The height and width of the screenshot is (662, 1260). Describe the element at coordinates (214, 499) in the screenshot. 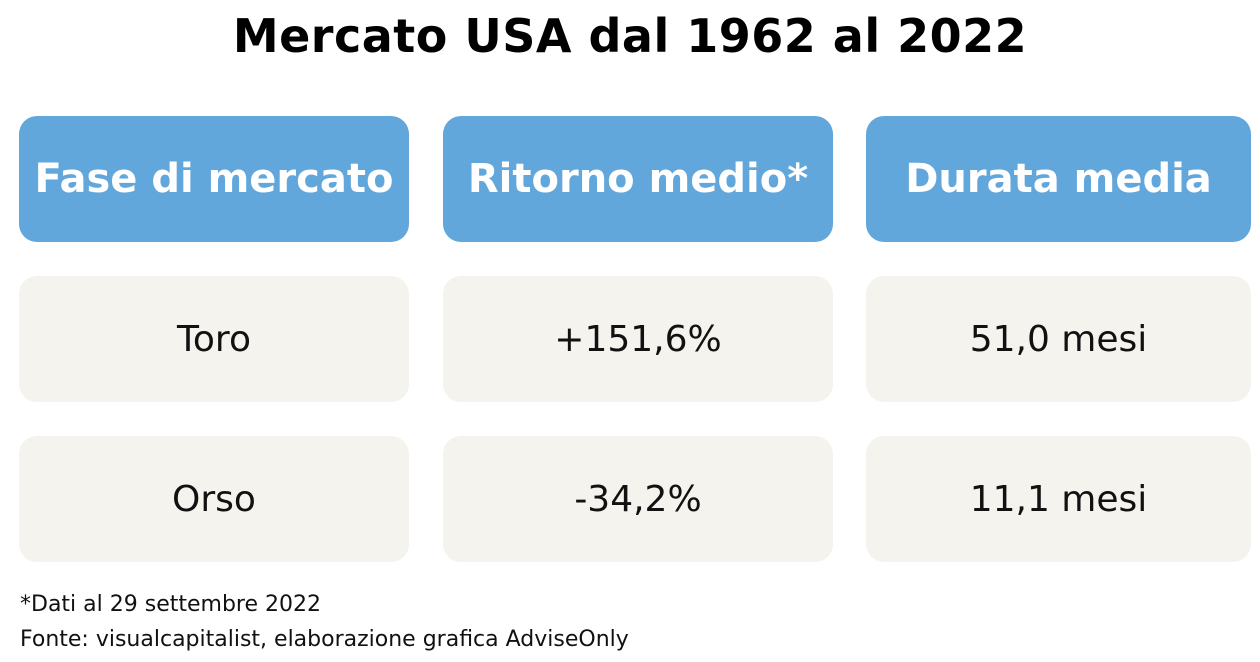

I see `table-cell-phase-bear: Orso` at that location.